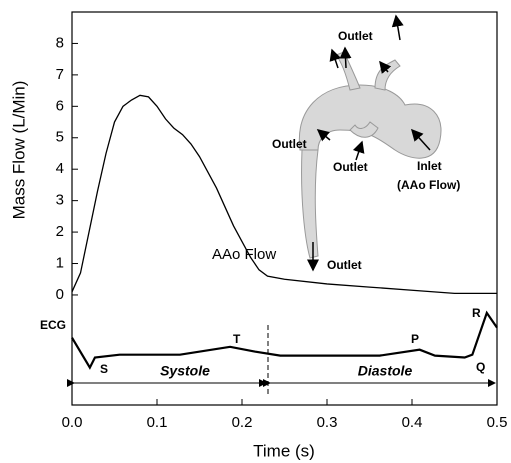  Describe the element at coordinates (327, 422) in the screenshot. I see `x-tick-label: 0.3` at that location.